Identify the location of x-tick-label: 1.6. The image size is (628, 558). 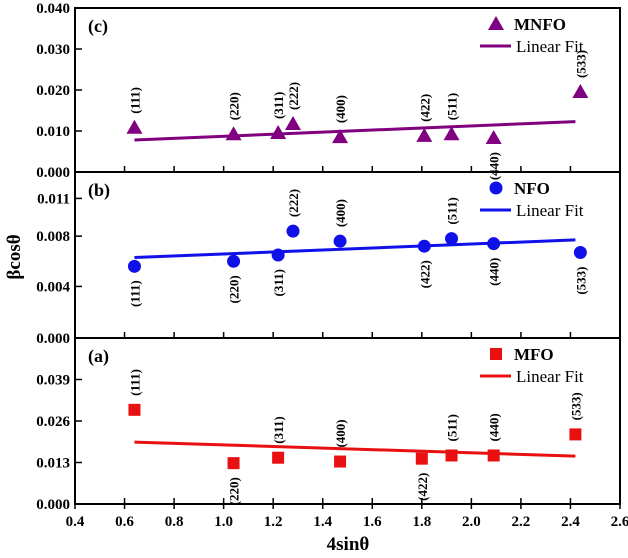
(372, 522).